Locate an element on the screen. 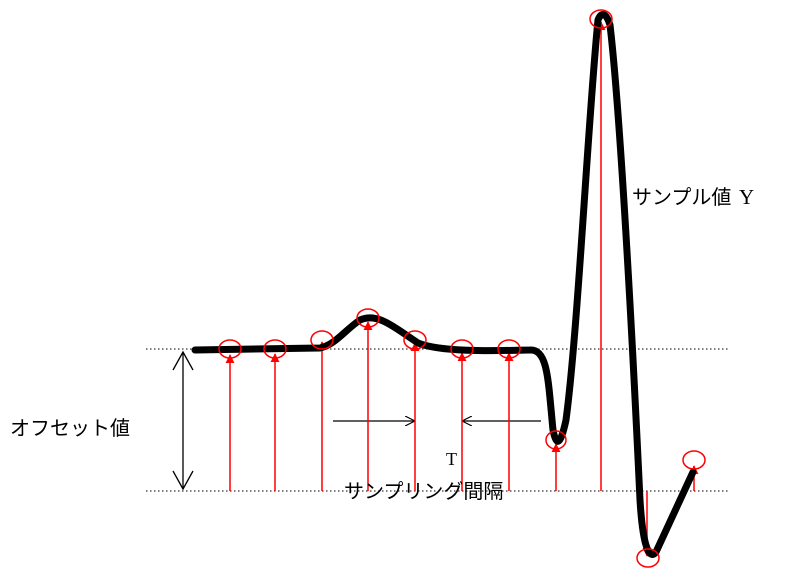 The image size is (791, 571). sample-value-symbol: Y is located at coordinates (746, 197).